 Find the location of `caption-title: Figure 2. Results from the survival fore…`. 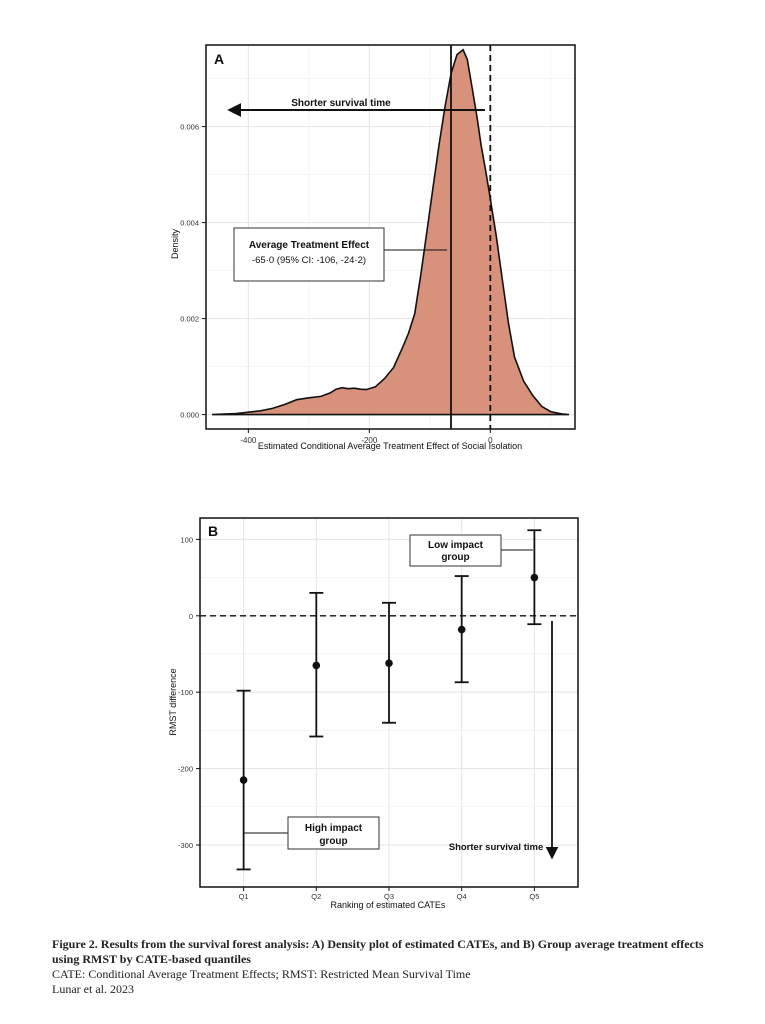

caption-title: Figure 2. Results from the survival fore… is located at coordinates (378, 951).